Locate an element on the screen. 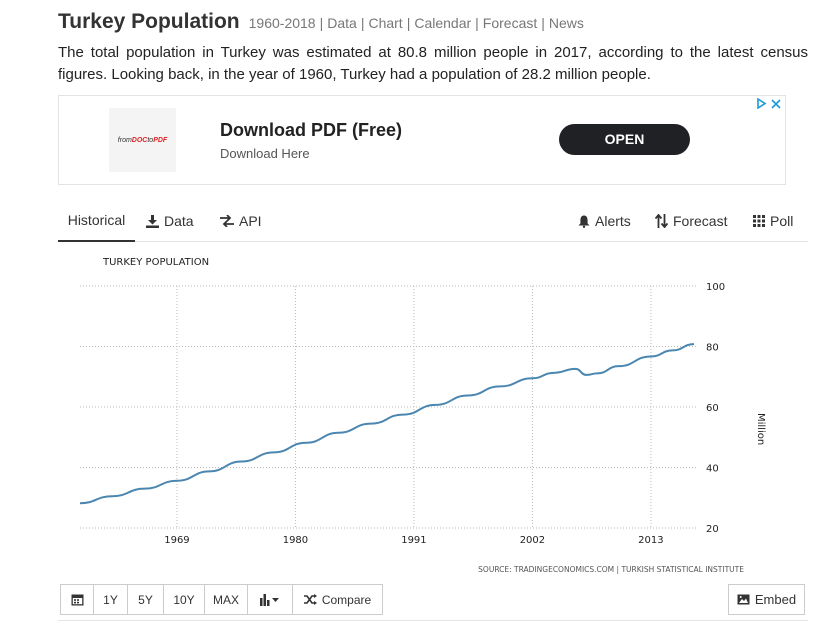 This screenshot has width=829, height=642. bar-chart-icon is located at coordinates (269, 599).